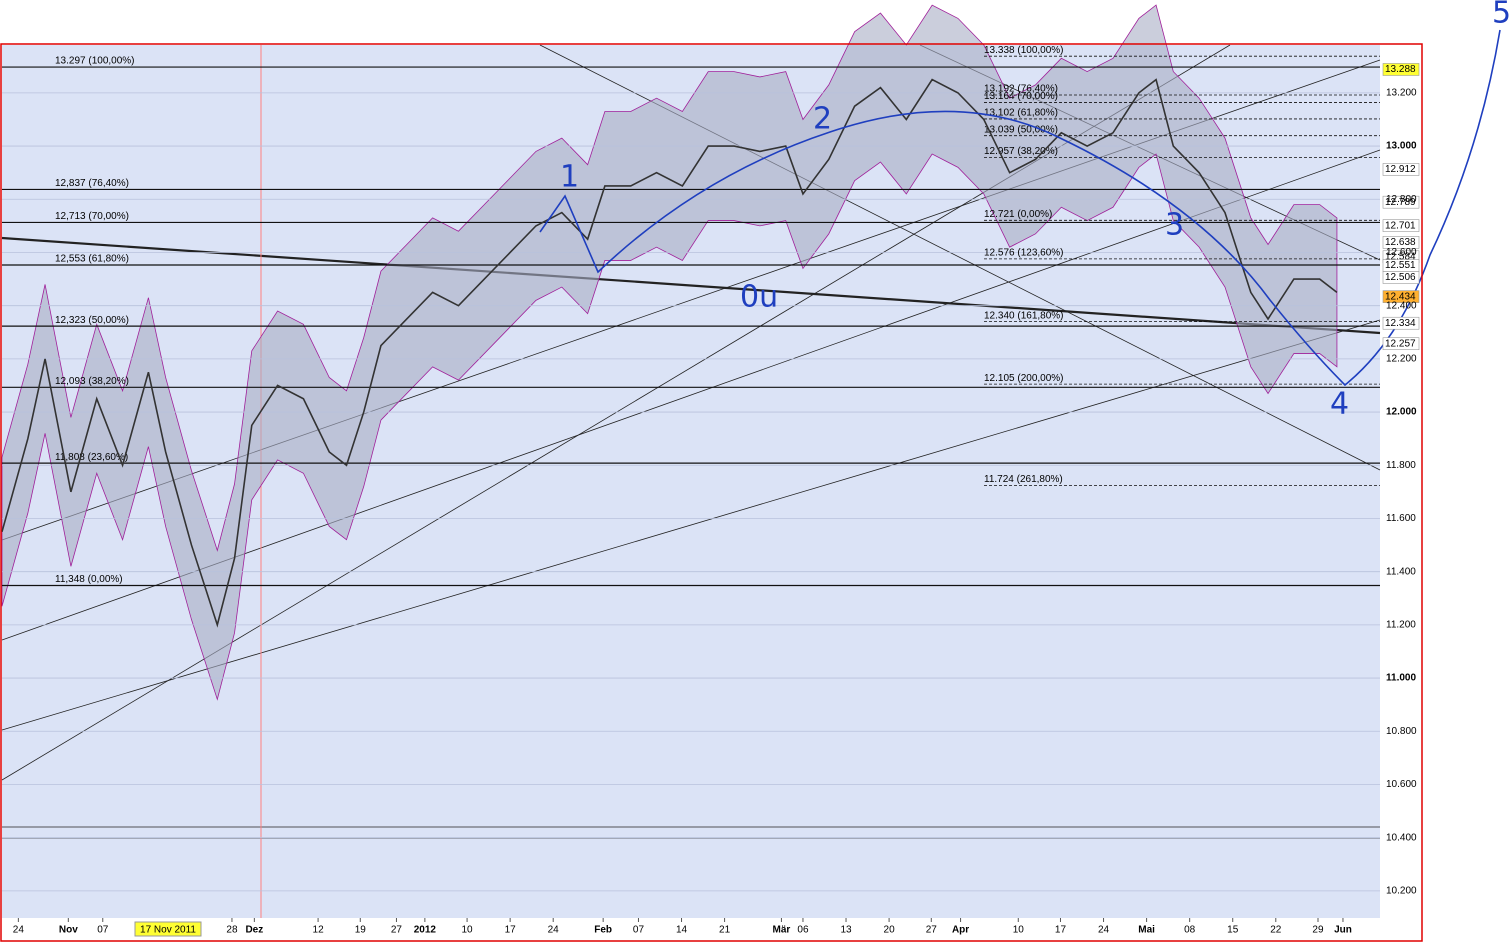  What do you see at coordinates (1401, 784) in the screenshot?
I see `y-tick-label: 10.600` at bounding box center [1401, 784].